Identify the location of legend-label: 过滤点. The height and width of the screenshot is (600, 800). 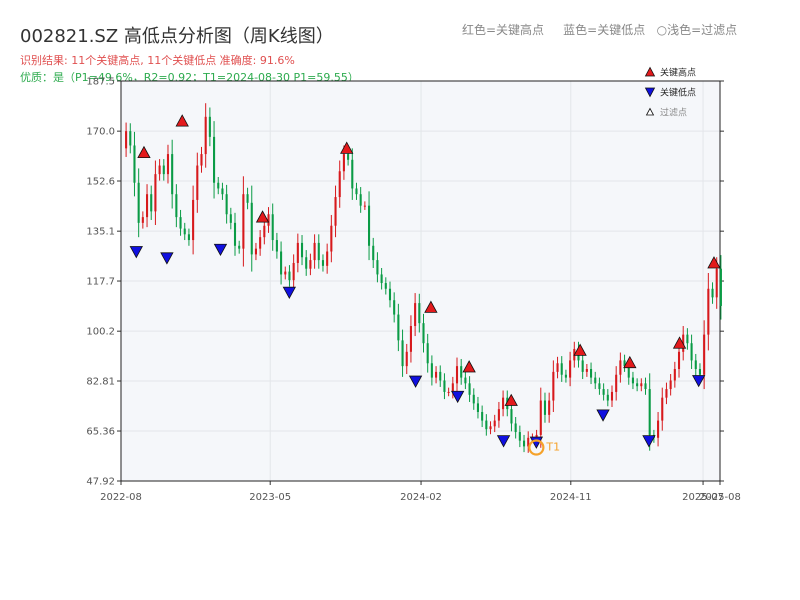
(673, 113).